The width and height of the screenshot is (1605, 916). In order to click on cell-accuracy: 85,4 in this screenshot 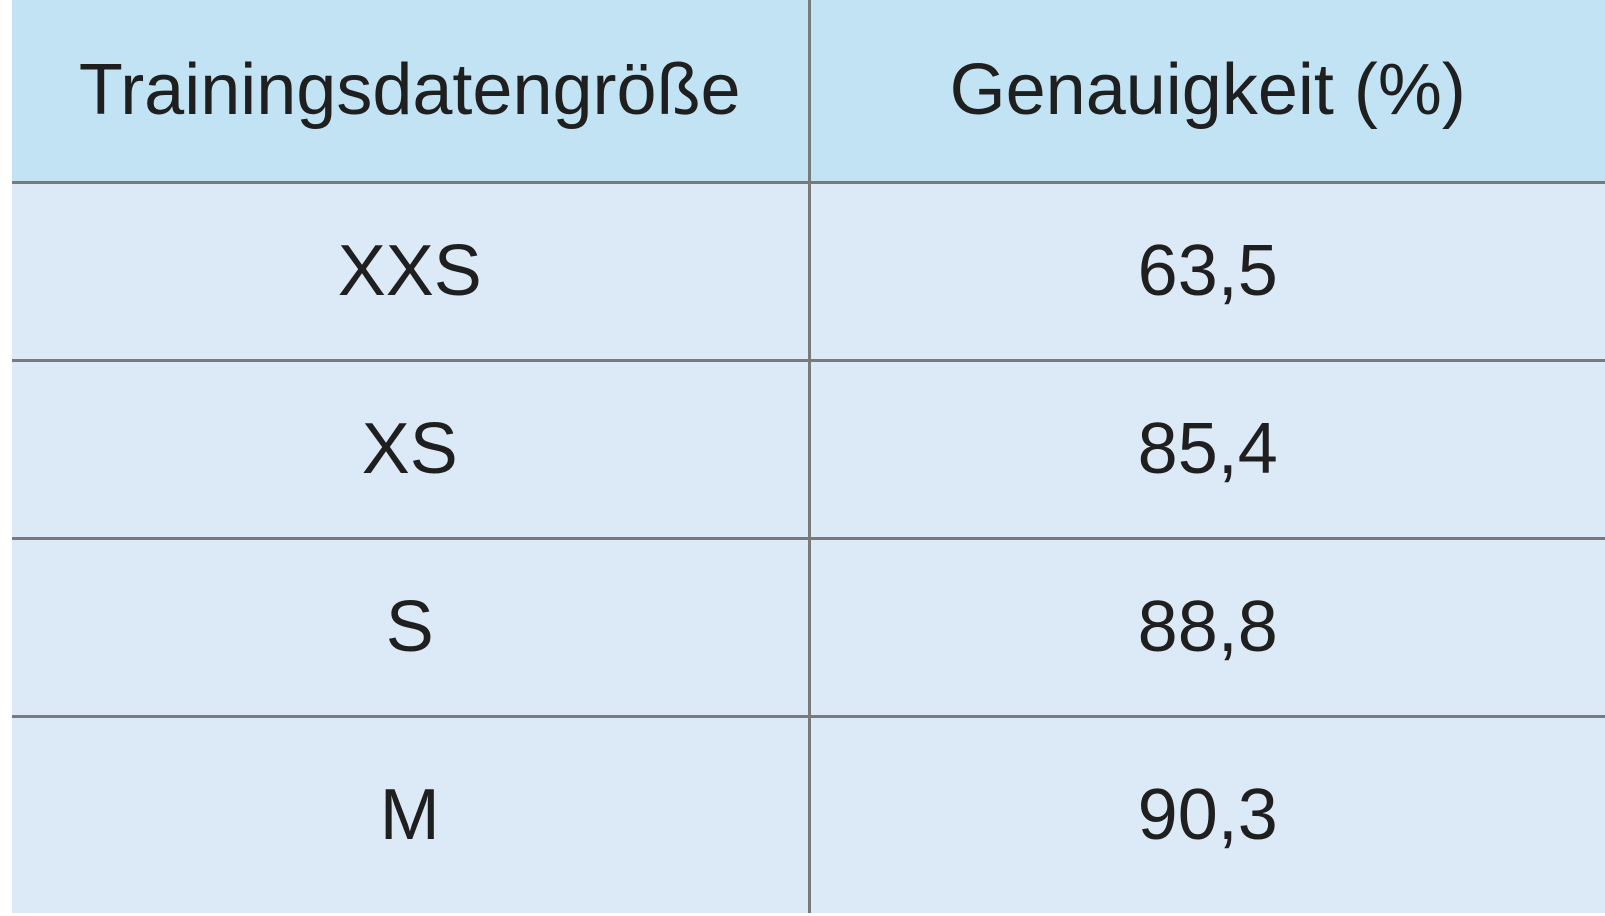, I will do `click(1206, 450)`.